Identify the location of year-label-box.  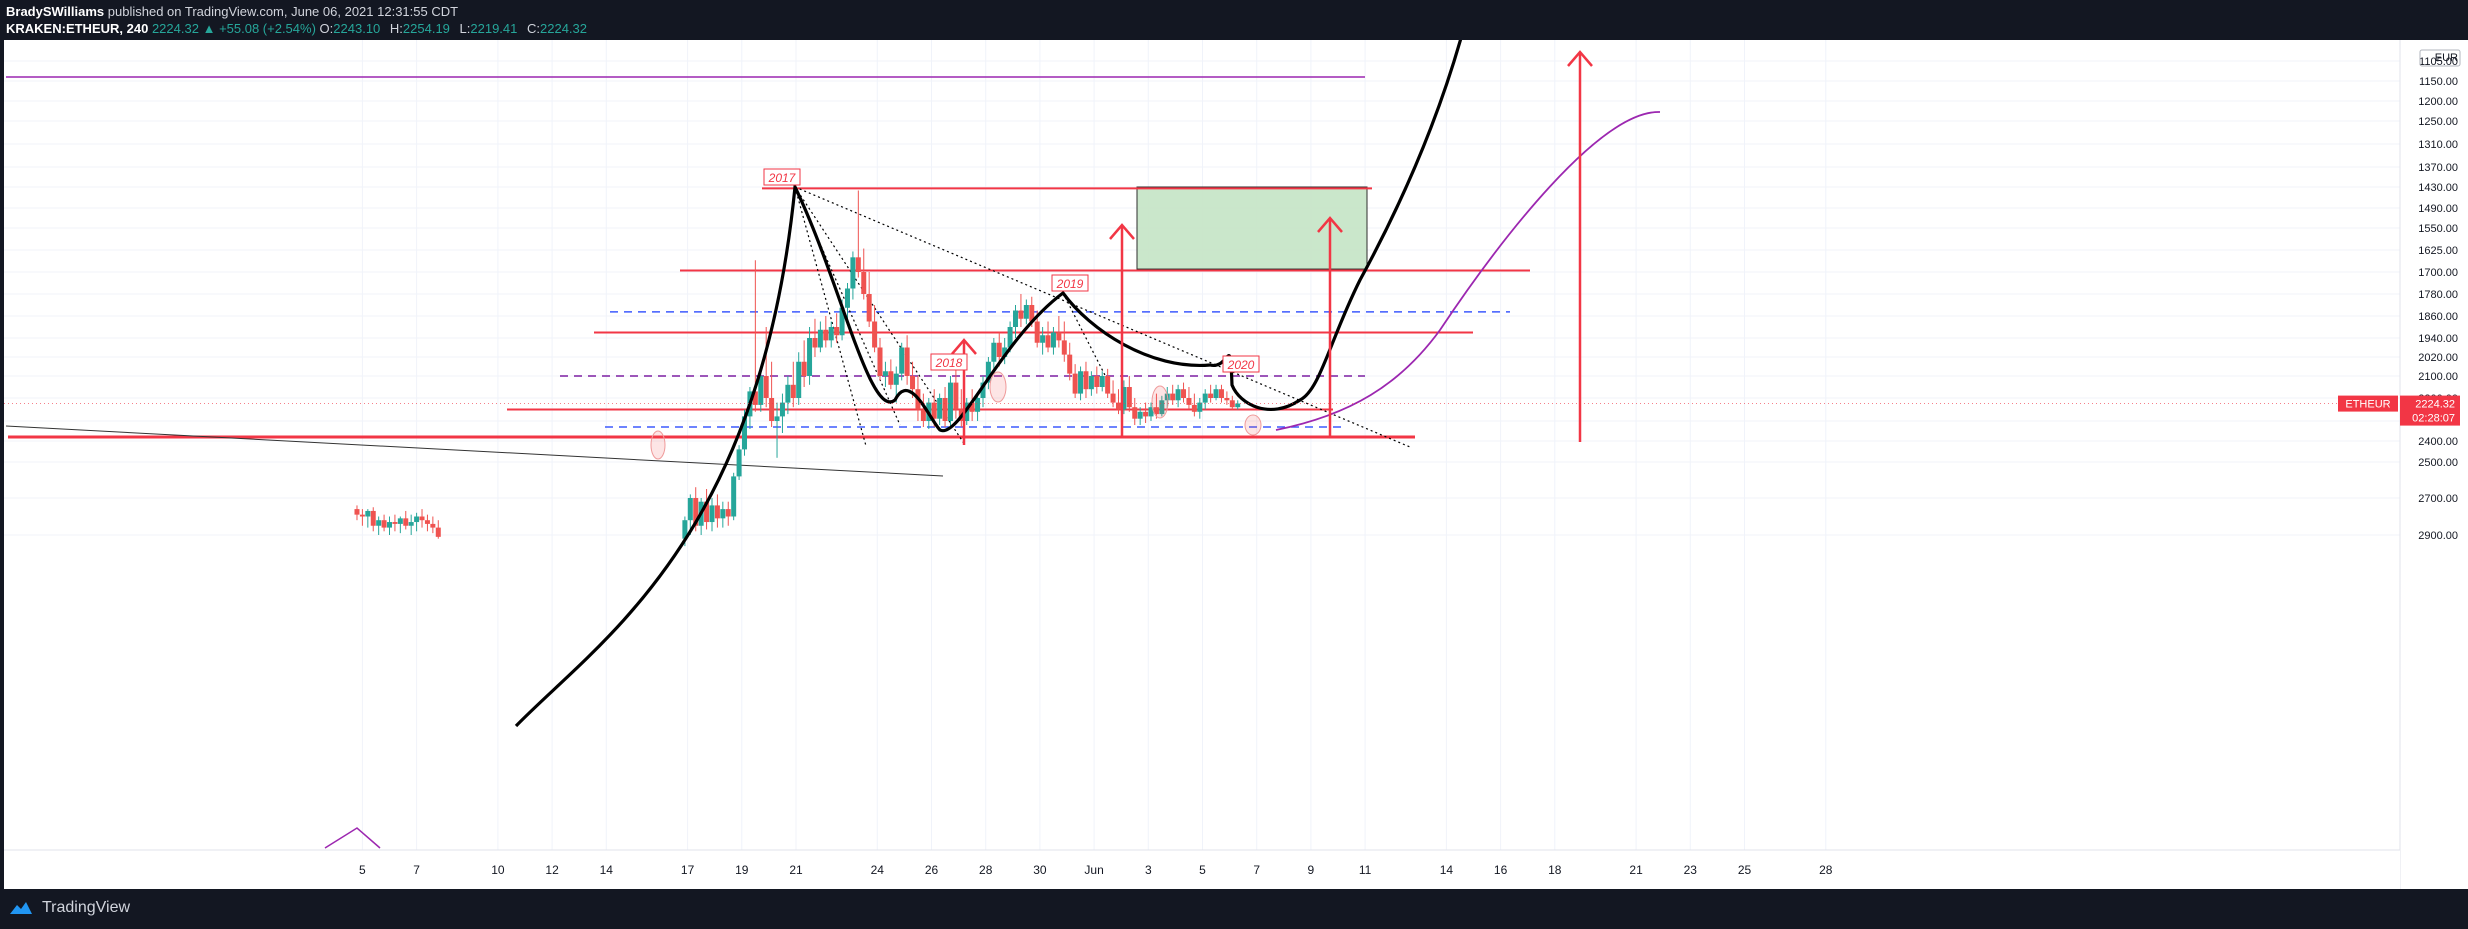
(1241, 364).